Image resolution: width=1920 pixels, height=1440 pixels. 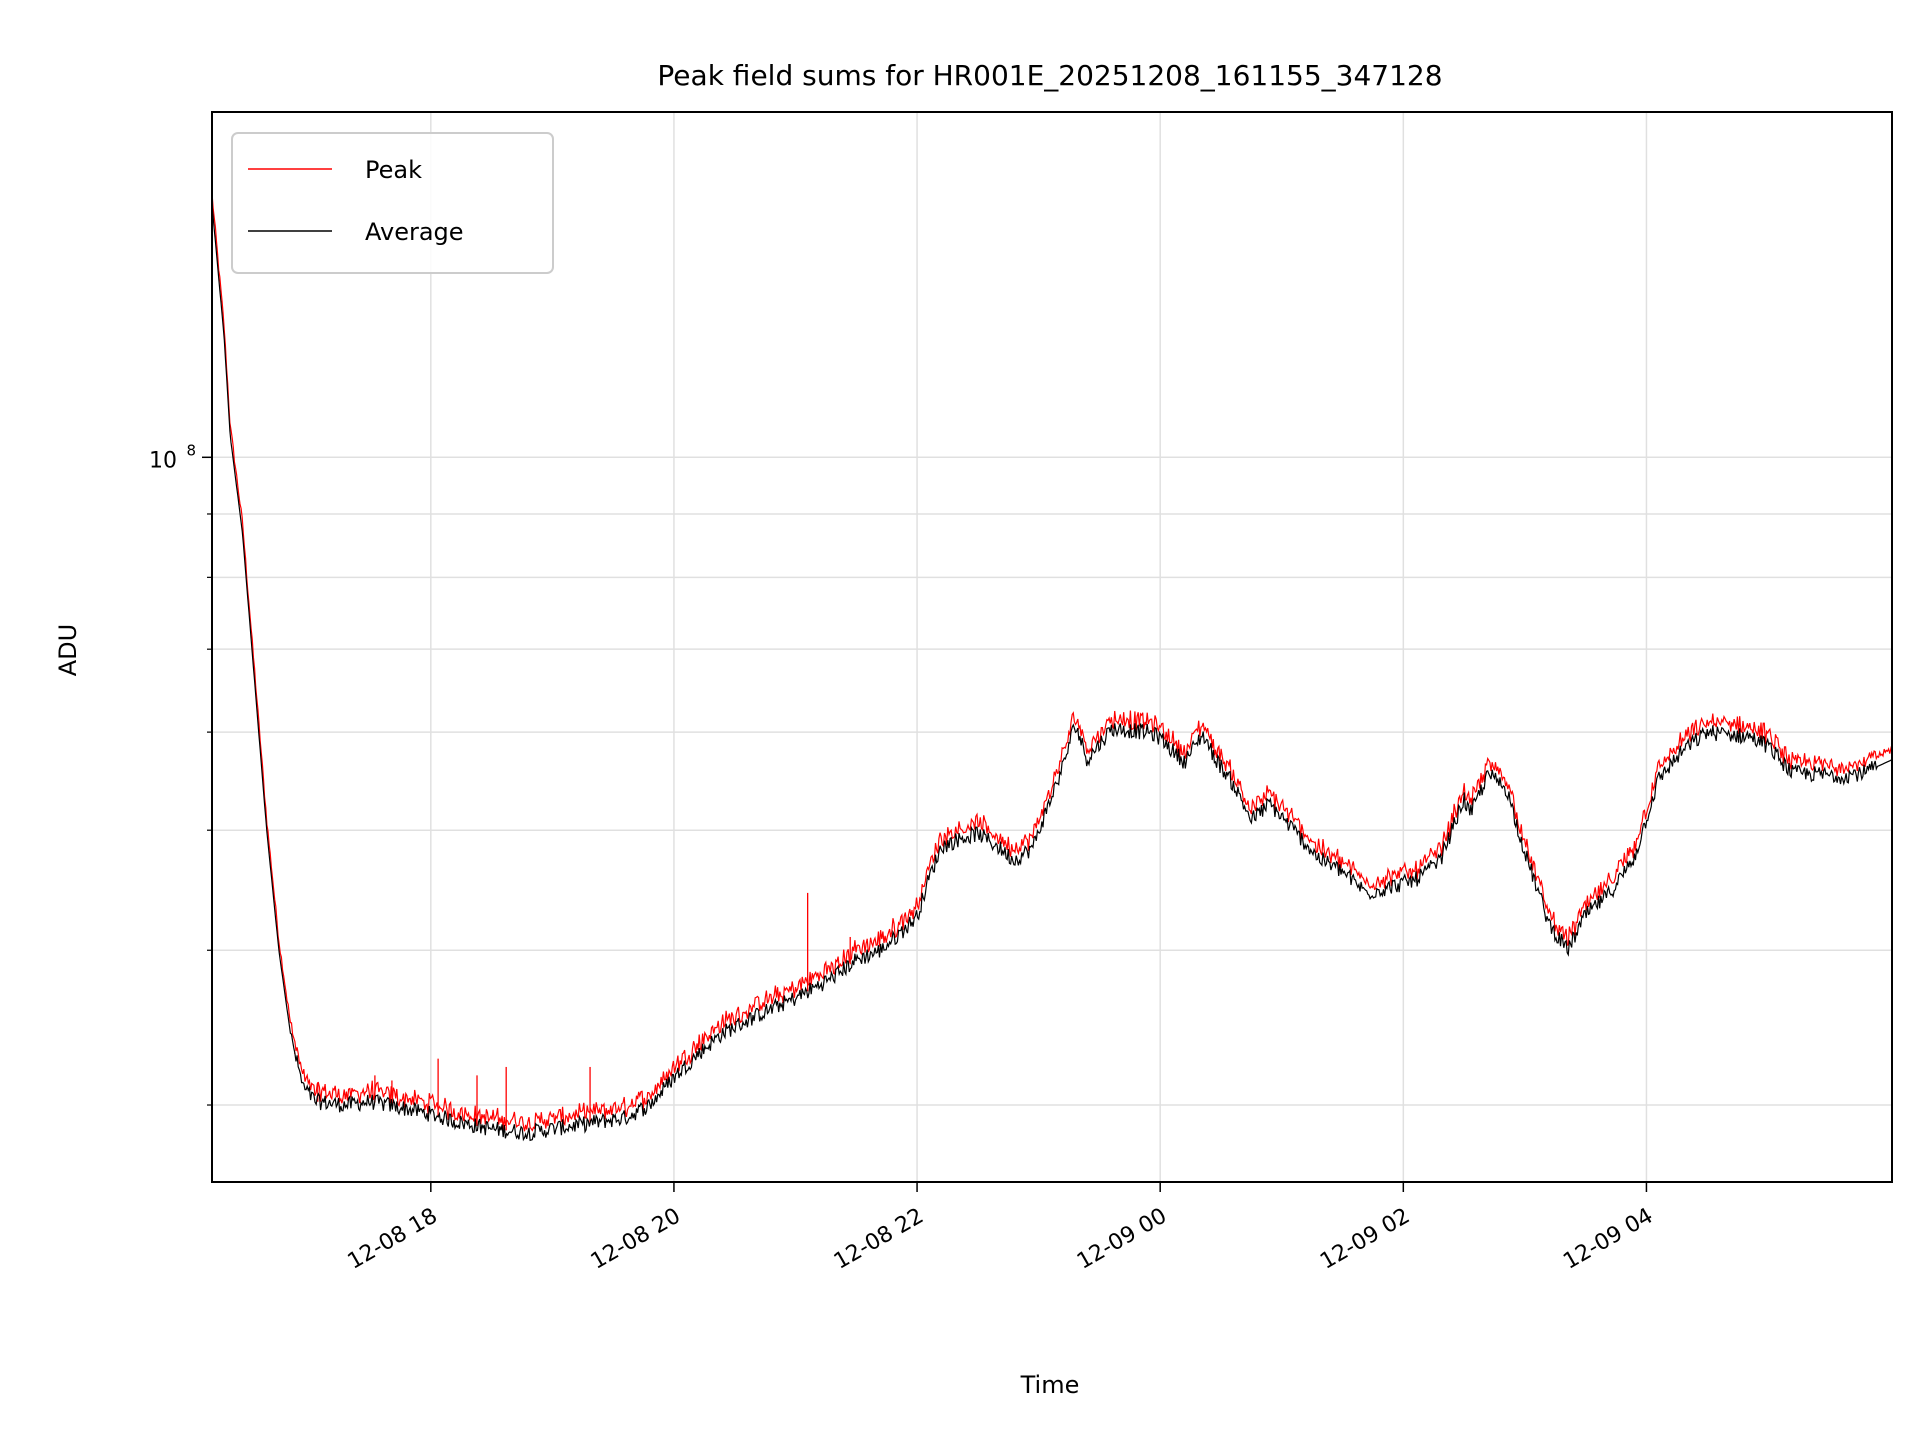 I want to click on y-axis-label: ADU, so click(x=68, y=650).